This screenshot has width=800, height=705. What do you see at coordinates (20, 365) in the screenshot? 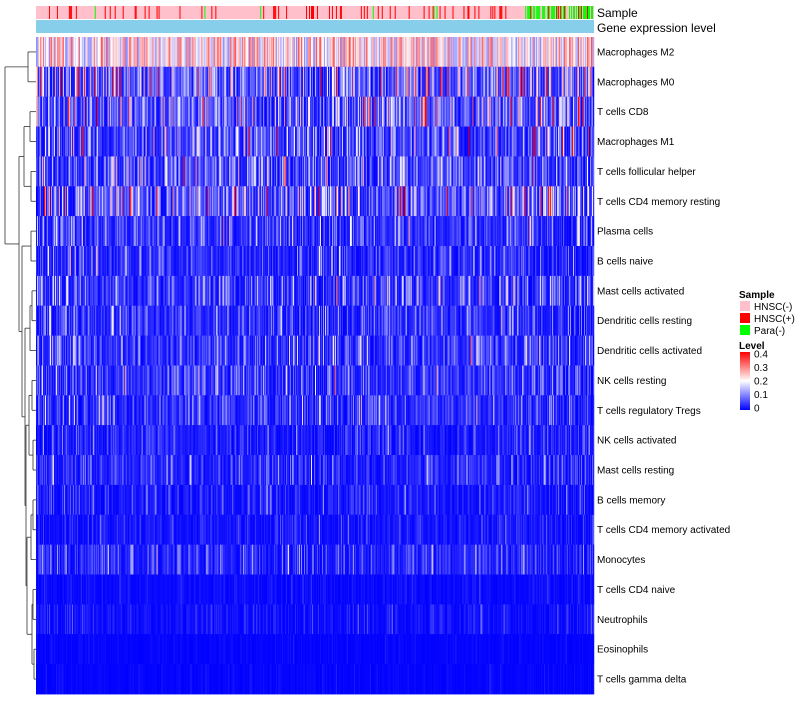
I see `row-dendrogram` at bounding box center [20, 365].